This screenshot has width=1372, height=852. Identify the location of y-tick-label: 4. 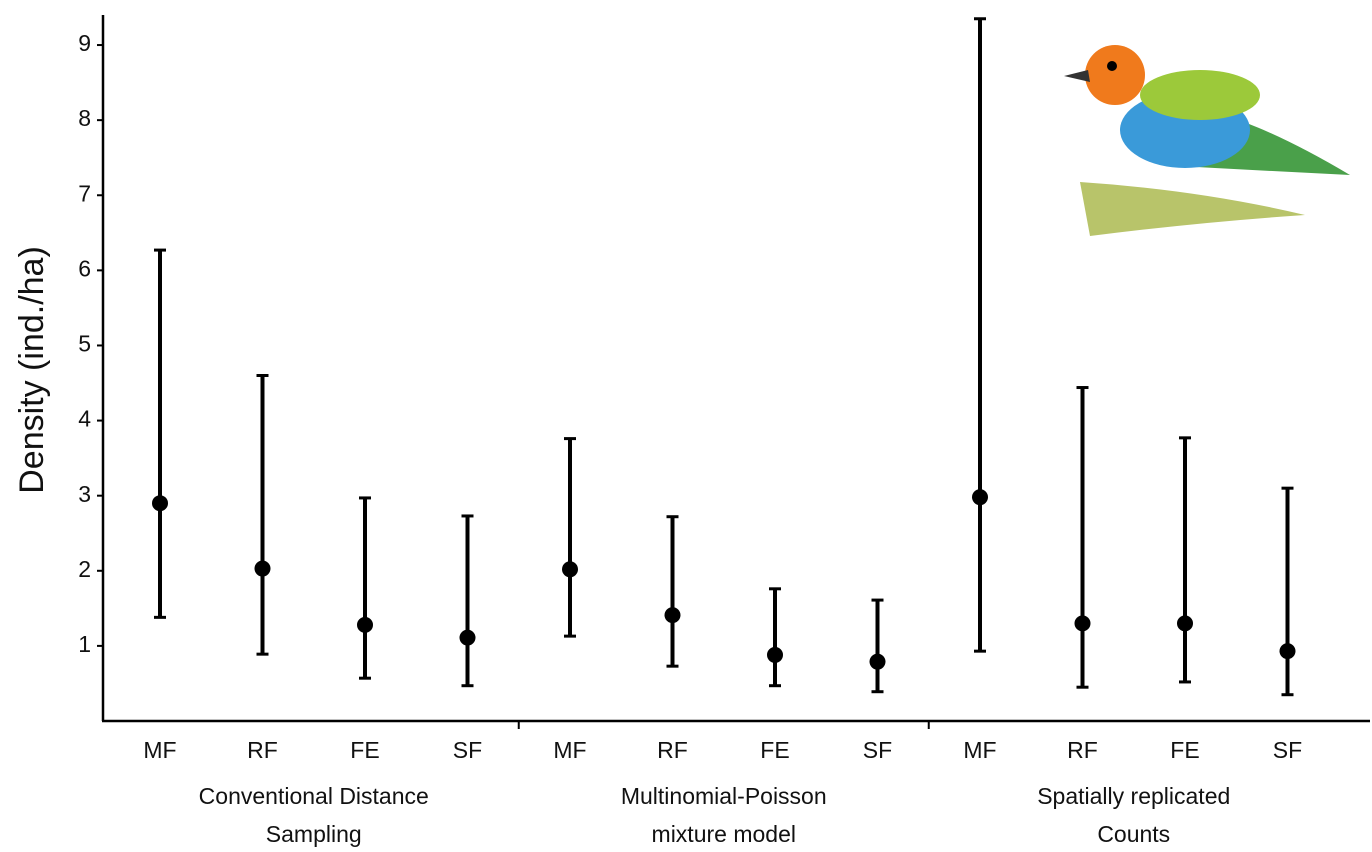
(84, 419).